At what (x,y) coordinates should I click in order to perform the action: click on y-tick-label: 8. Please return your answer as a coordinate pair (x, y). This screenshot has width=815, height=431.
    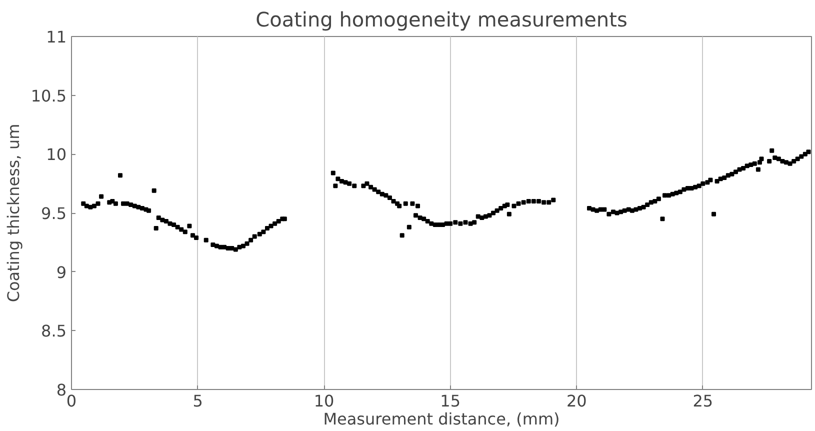
    Looking at the image, I should click on (61, 390).